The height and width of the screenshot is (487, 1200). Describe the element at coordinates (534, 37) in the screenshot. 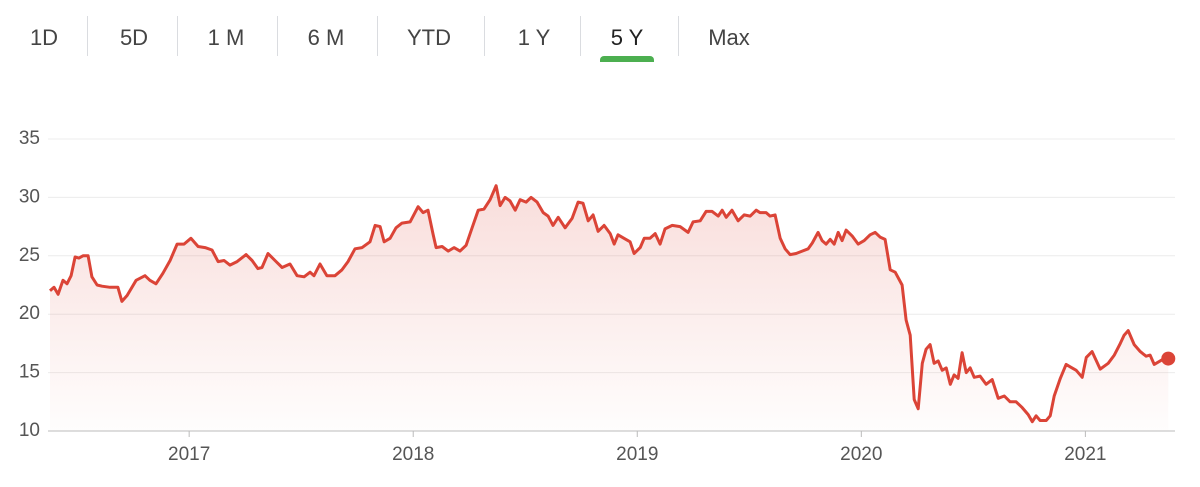

I see `range-tab: 1 Y` at that location.